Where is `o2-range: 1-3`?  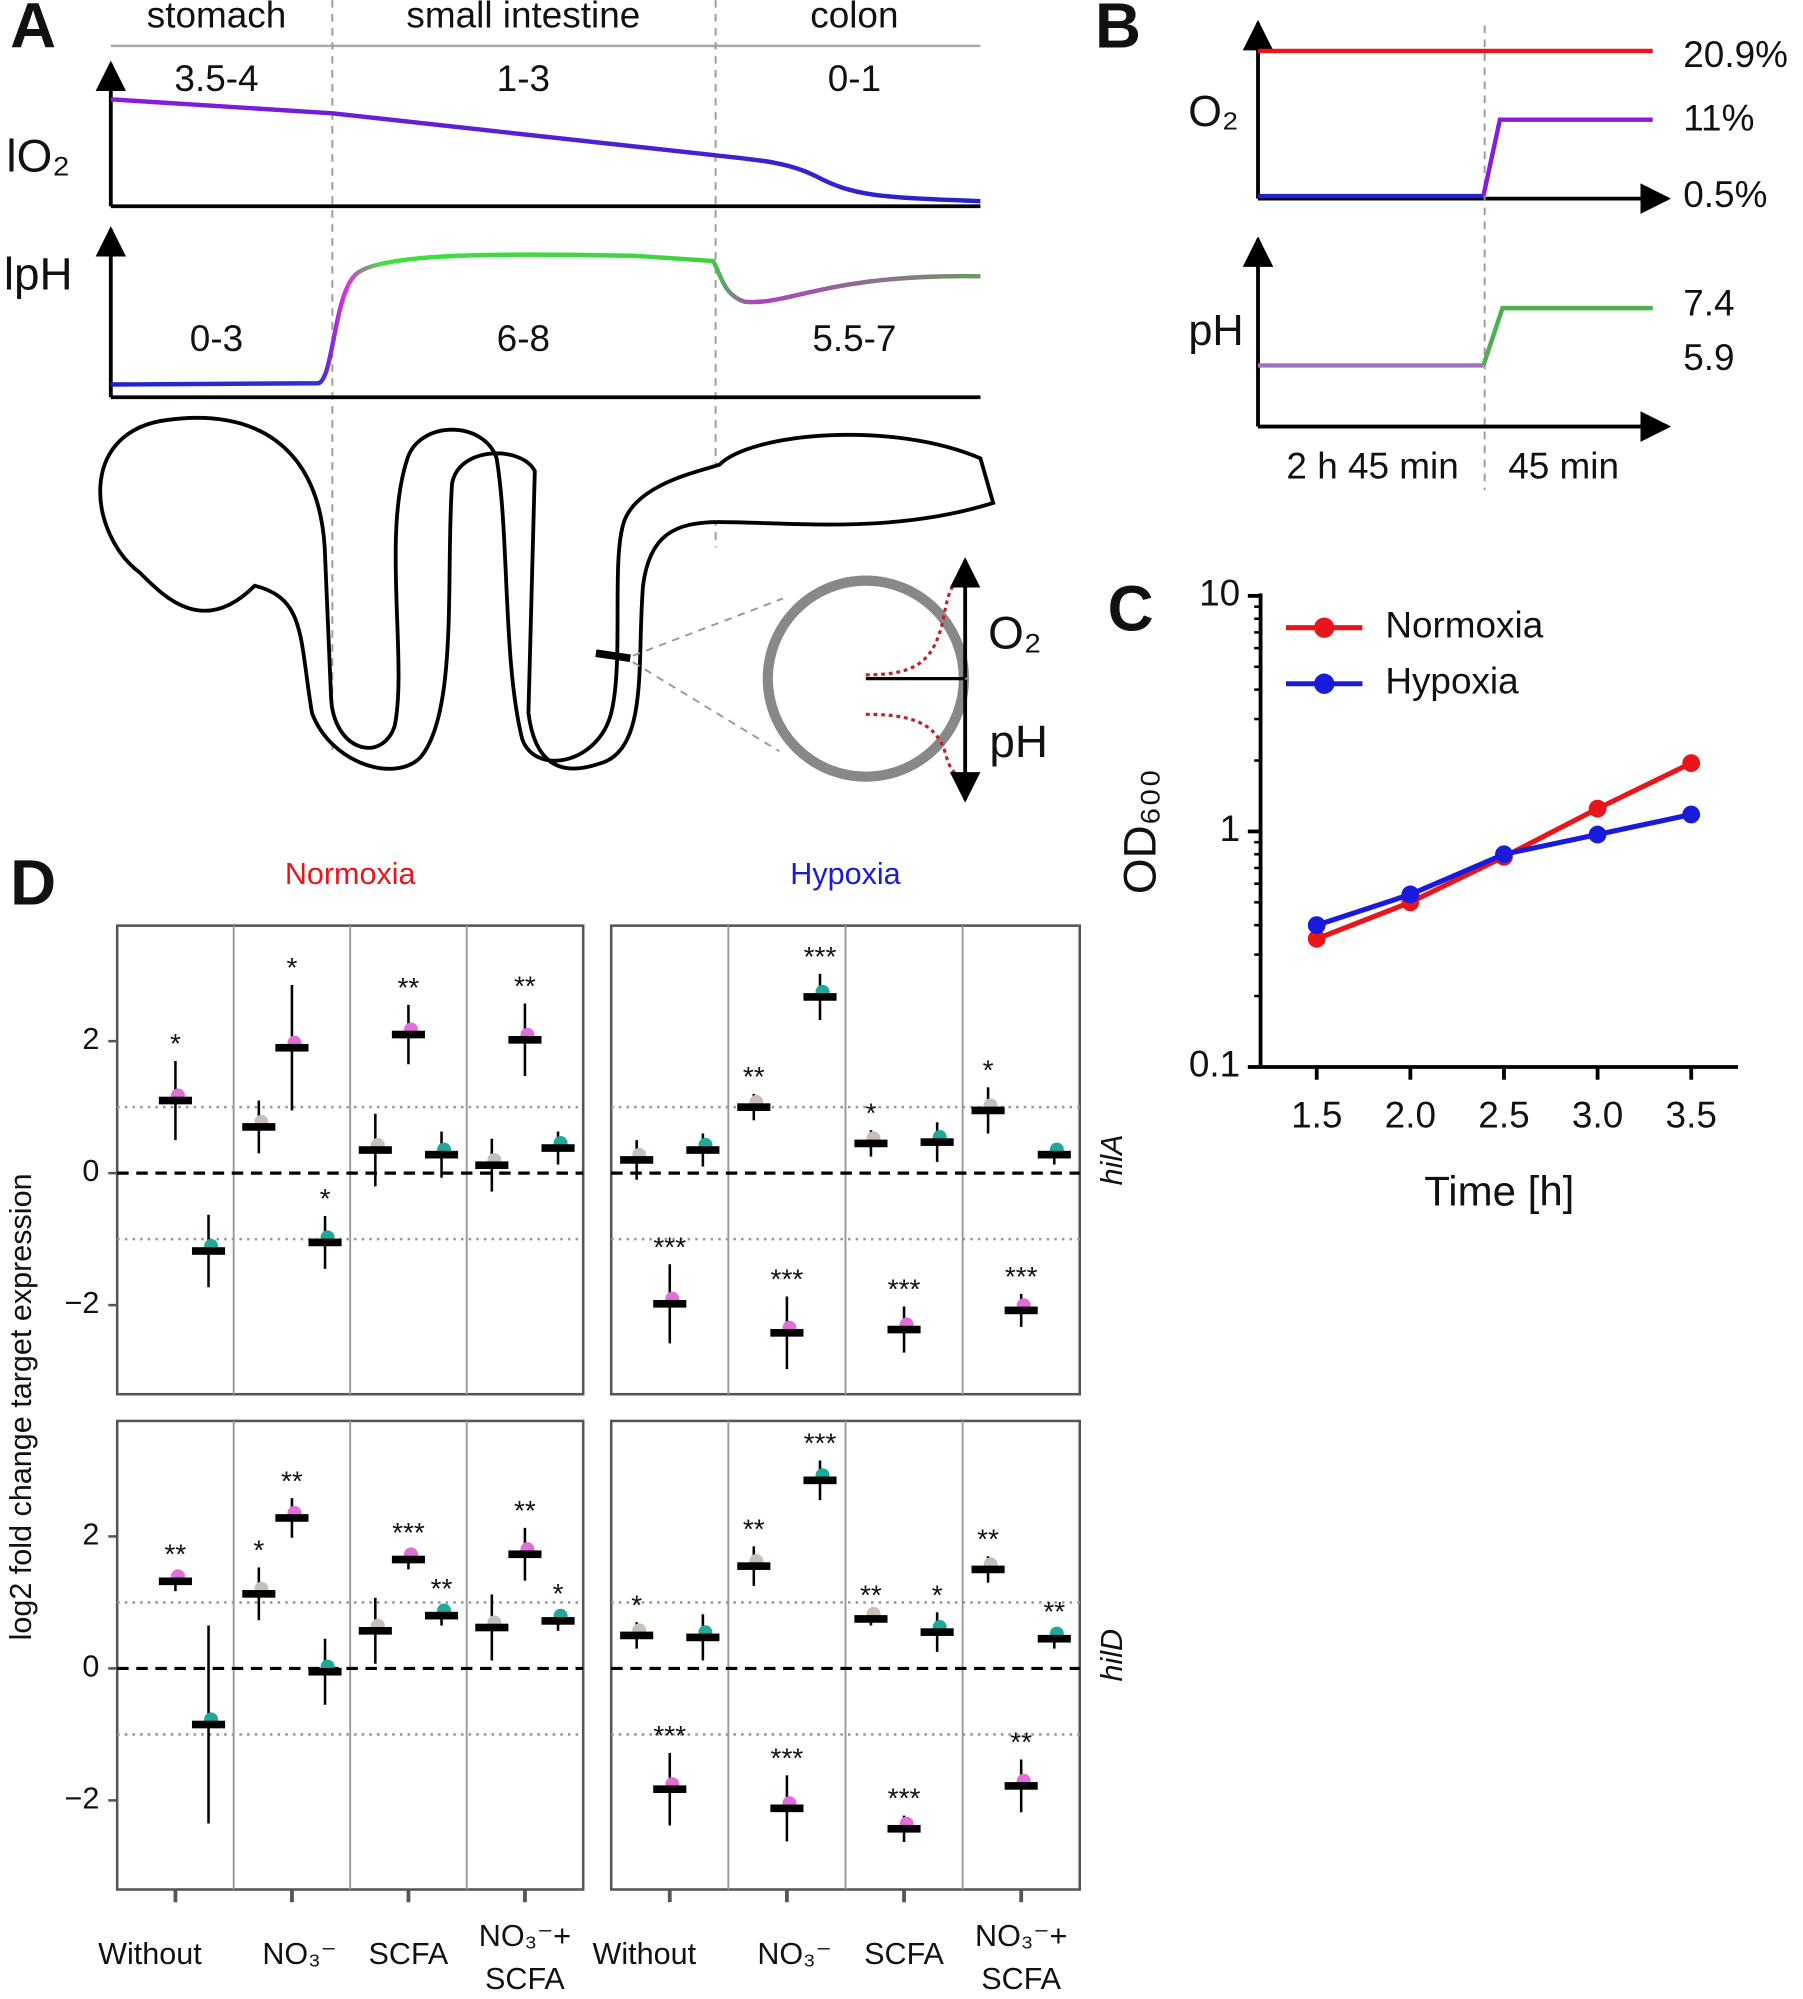
o2-range: 1-3 is located at coordinates (523, 78).